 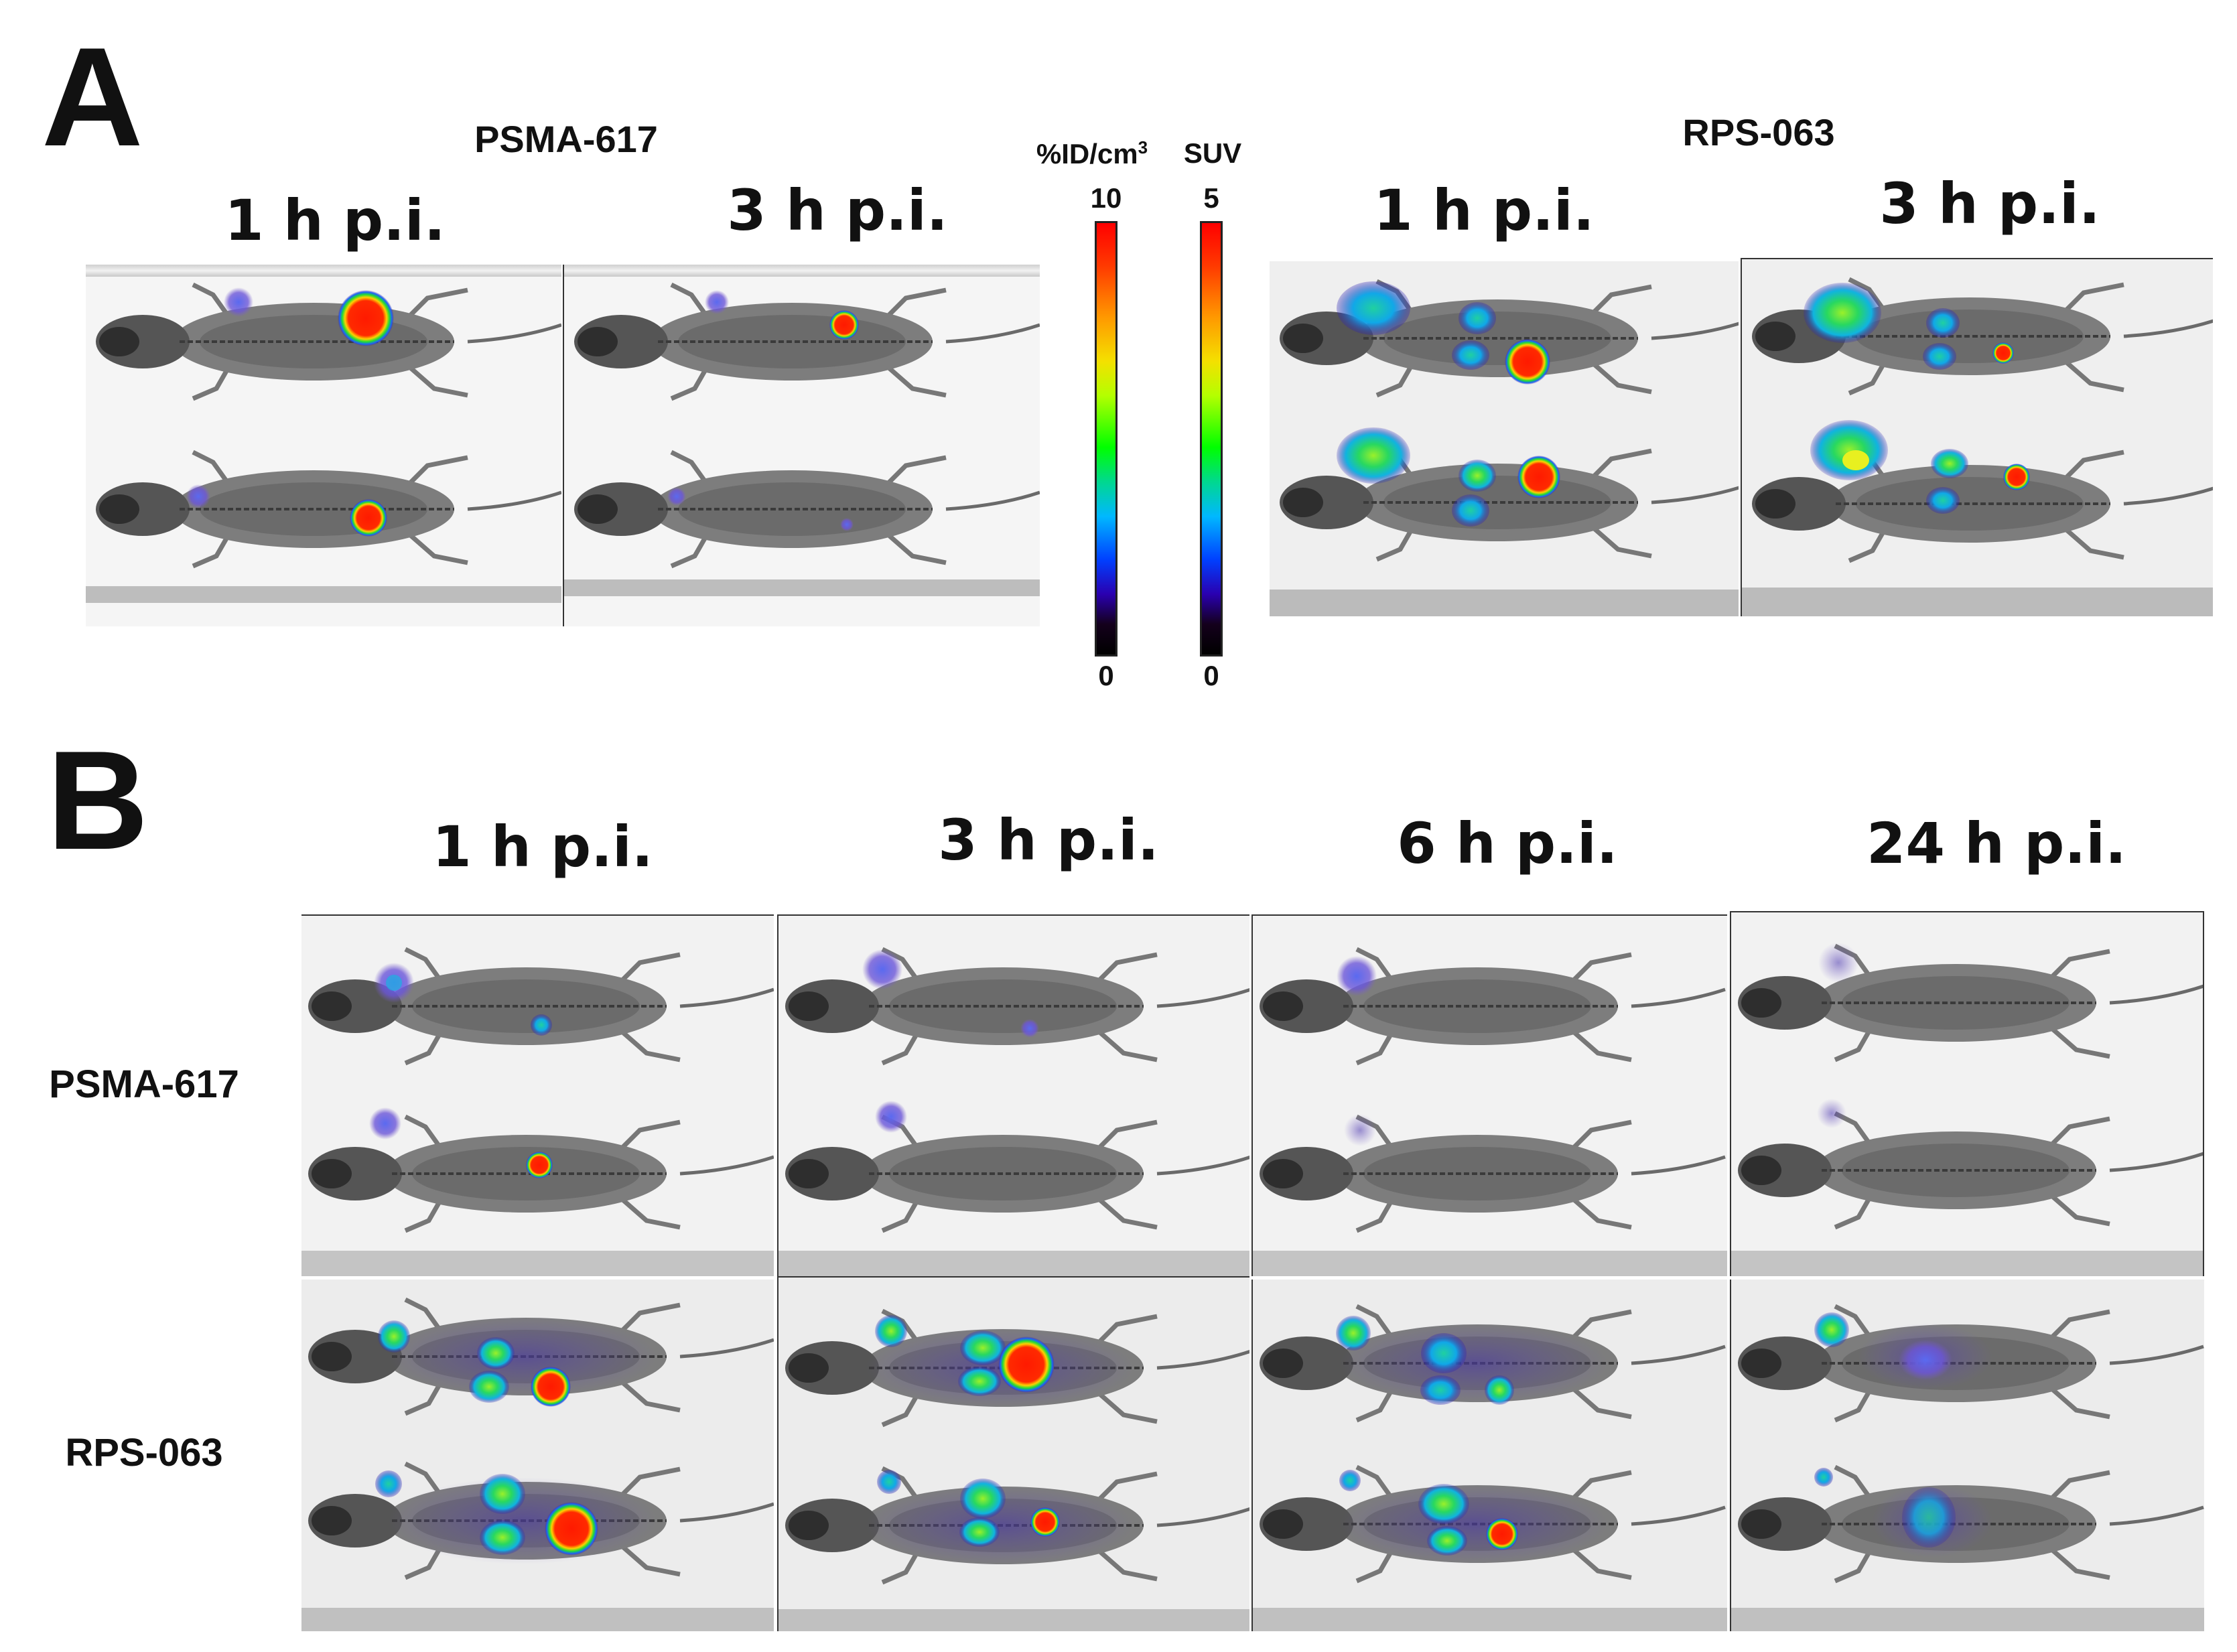 What do you see at coordinates (1212, 153) in the screenshot?
I see `colorbar-unit-suv: SUV` at bounding box center [1212, 153].